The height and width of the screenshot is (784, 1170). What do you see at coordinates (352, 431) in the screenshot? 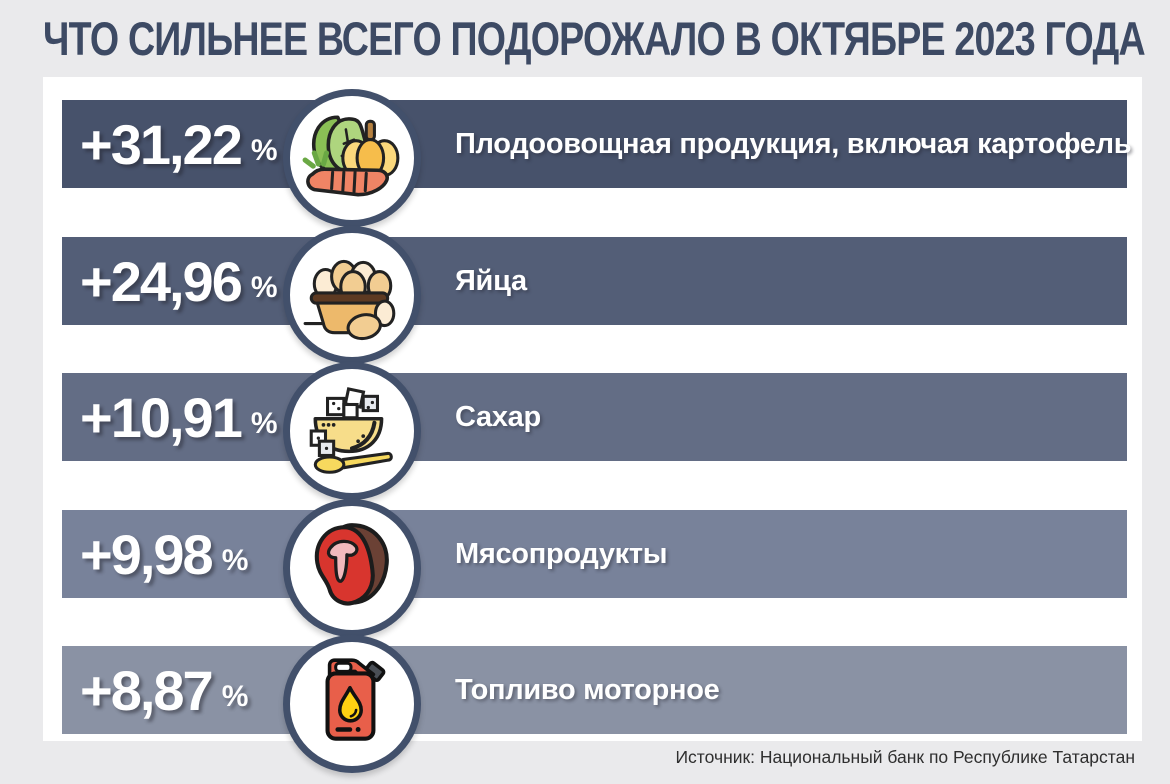
I see `sugar-icon` at bounding box center [352, 431].